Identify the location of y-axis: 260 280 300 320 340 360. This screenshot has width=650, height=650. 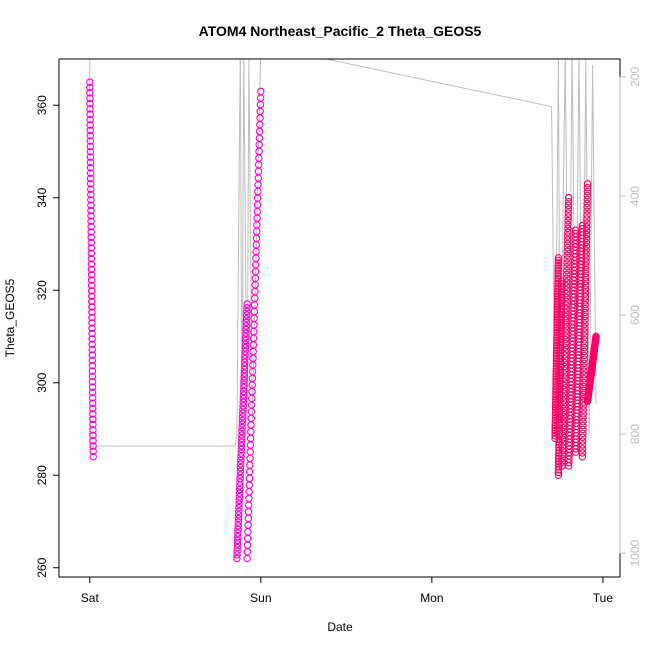
(47, 336).